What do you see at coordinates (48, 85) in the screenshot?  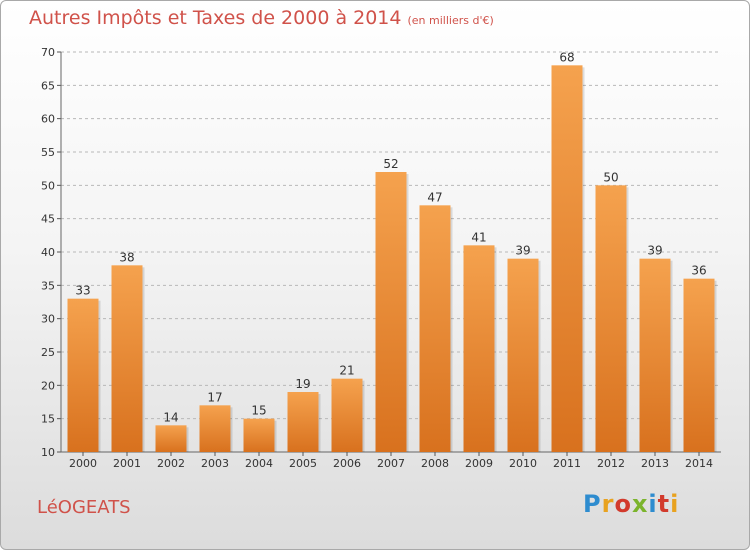 I see `y-tick-label: 65` at bounding box center [48, 85].